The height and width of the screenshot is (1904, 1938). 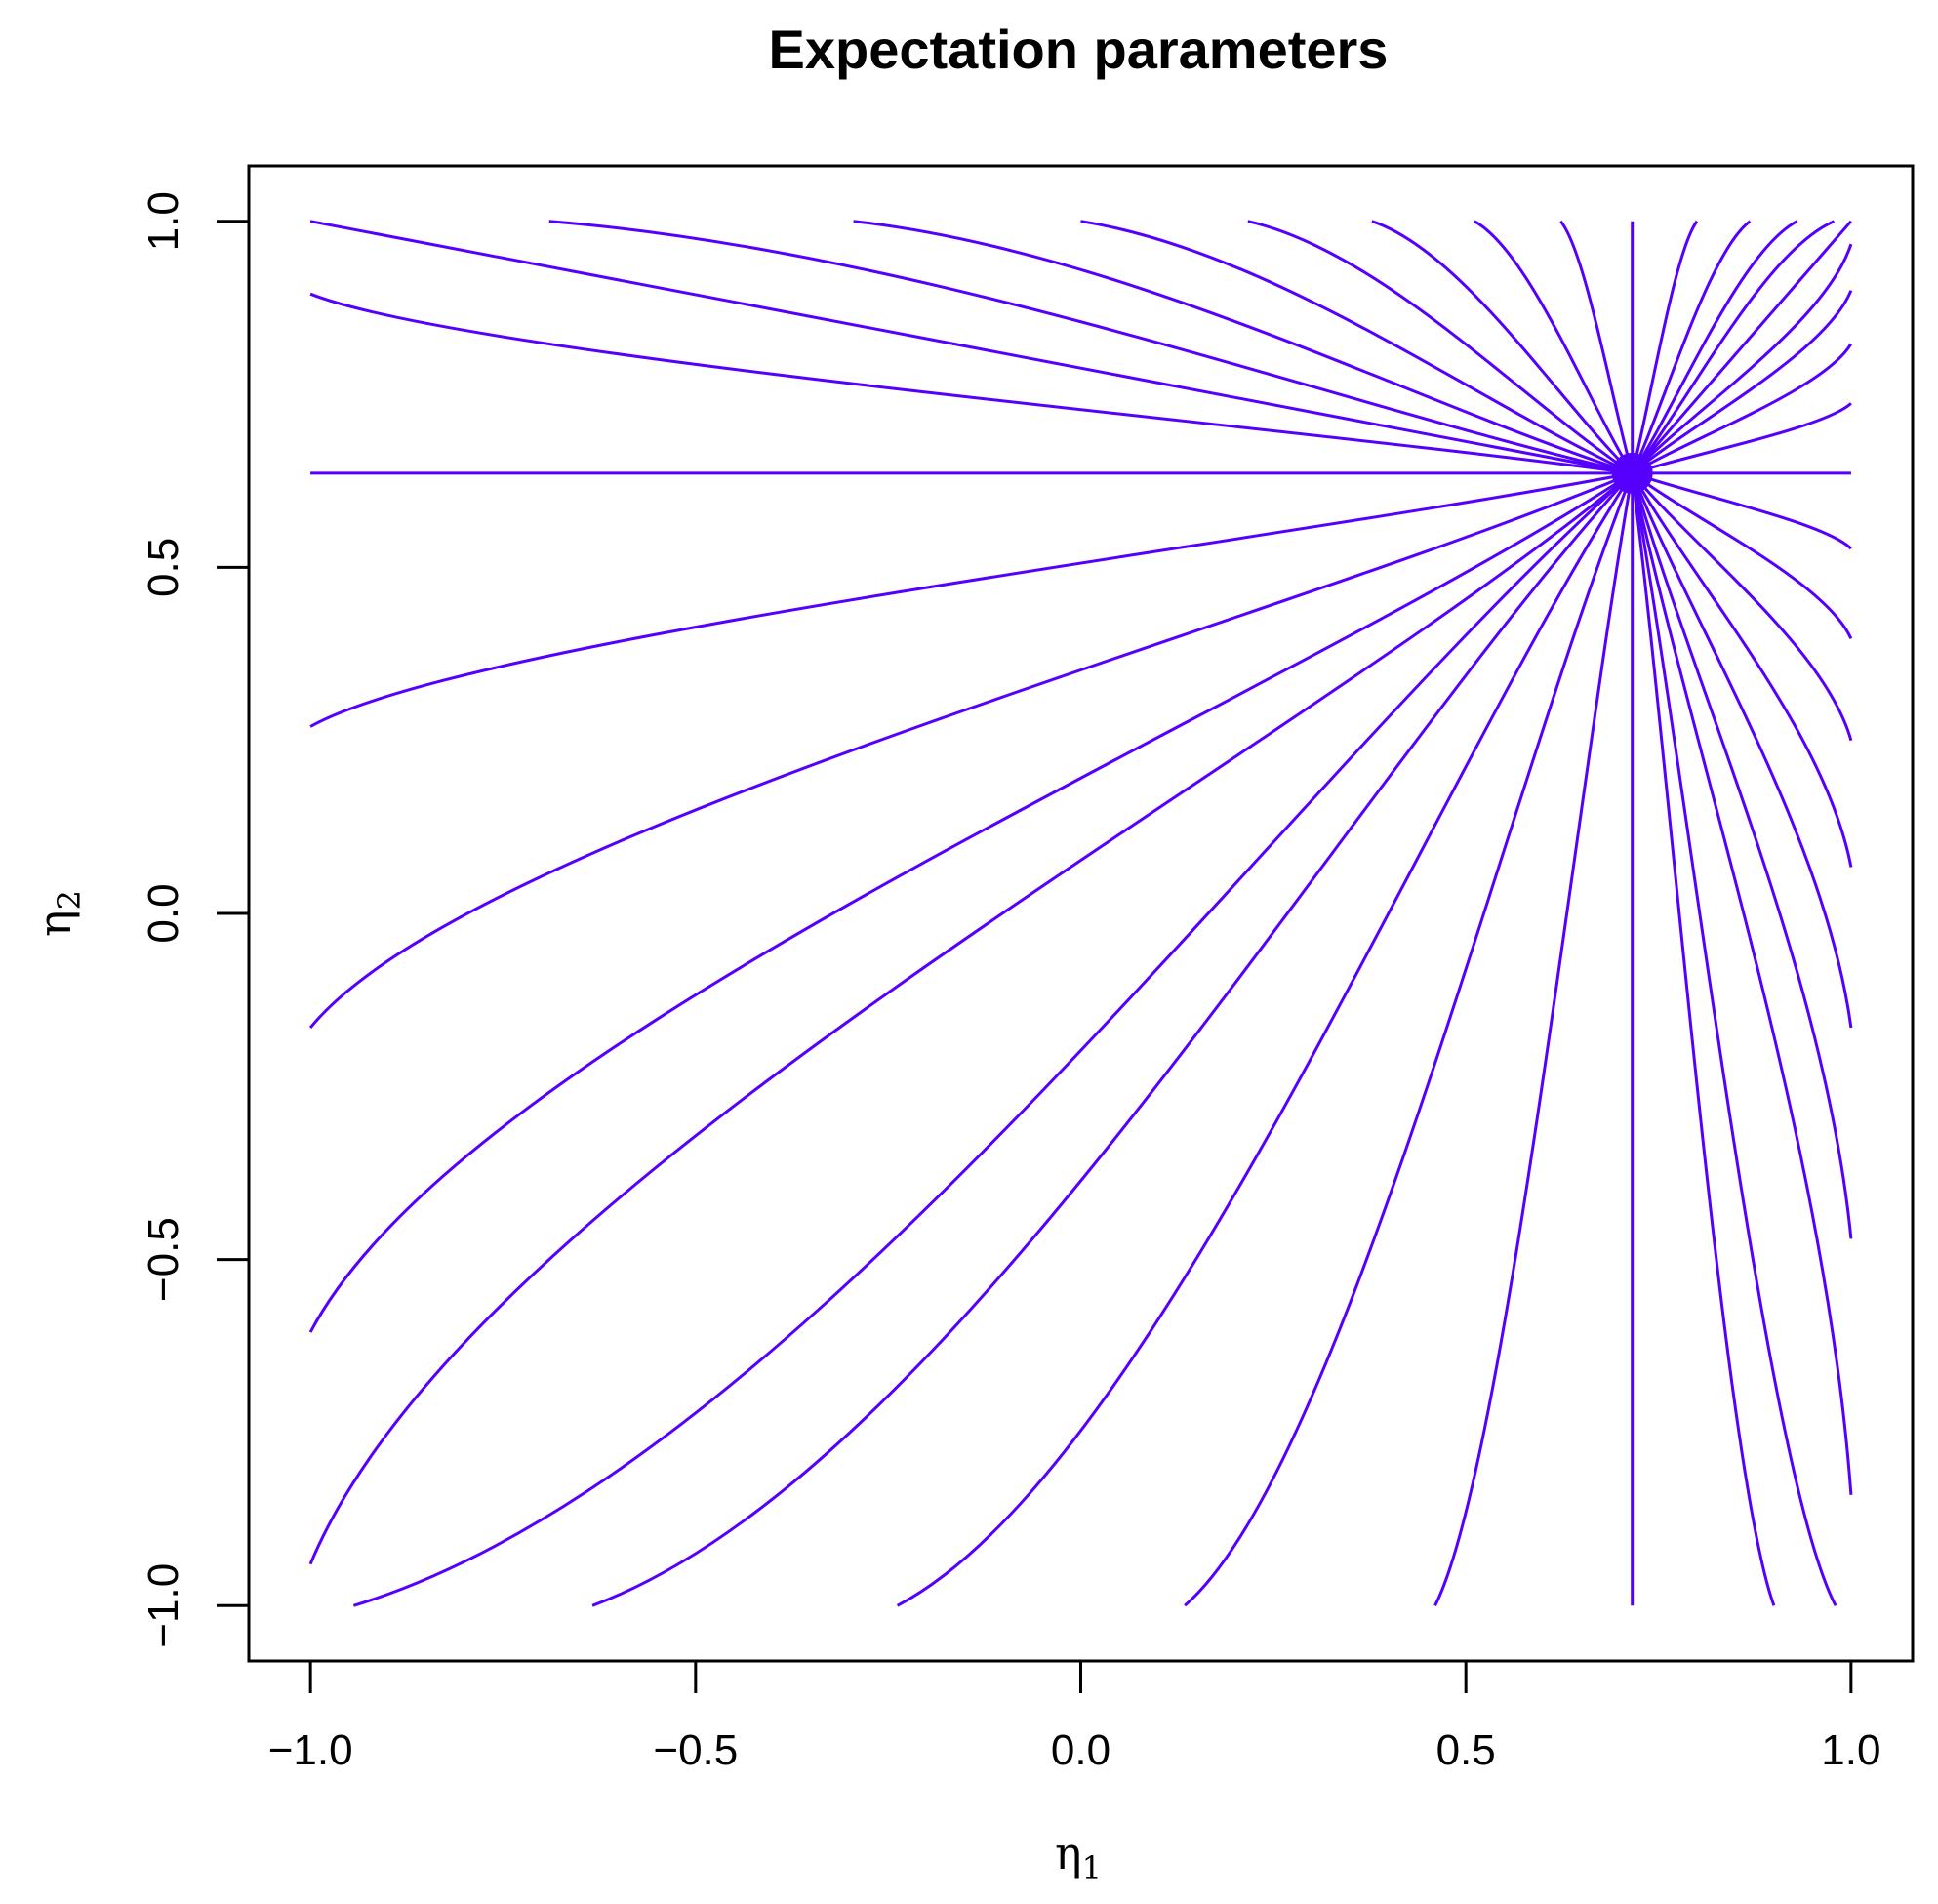 I want to click on y-tick-label: −1.0, so click(x=163, y=1605).